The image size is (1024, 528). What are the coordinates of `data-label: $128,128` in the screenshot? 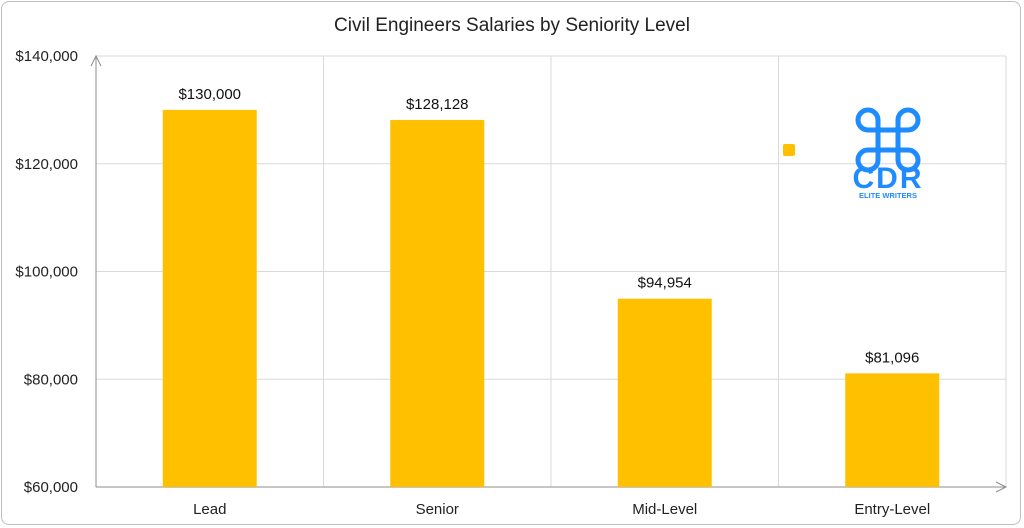 It's located at (437, 104).